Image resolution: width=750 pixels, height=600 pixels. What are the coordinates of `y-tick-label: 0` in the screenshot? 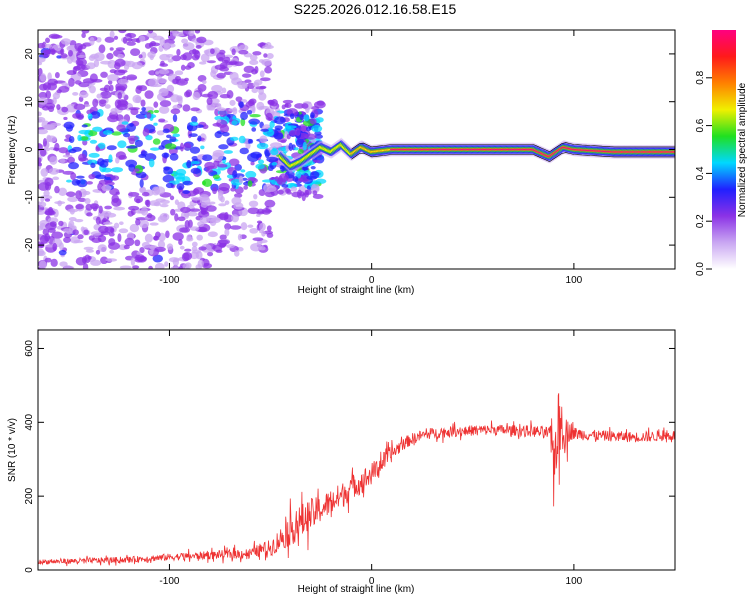 It's located at (29, 570).